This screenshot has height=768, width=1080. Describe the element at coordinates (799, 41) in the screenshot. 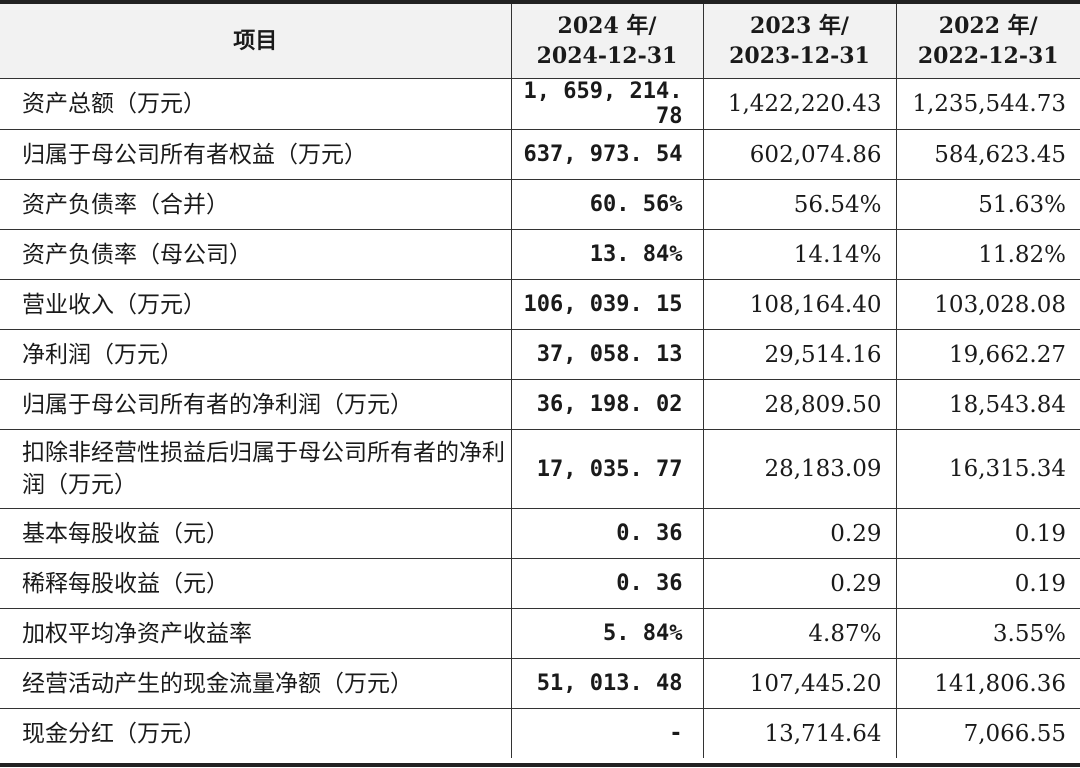

I see `header-2023: 2023 年/ 2023-12-31` at that location.